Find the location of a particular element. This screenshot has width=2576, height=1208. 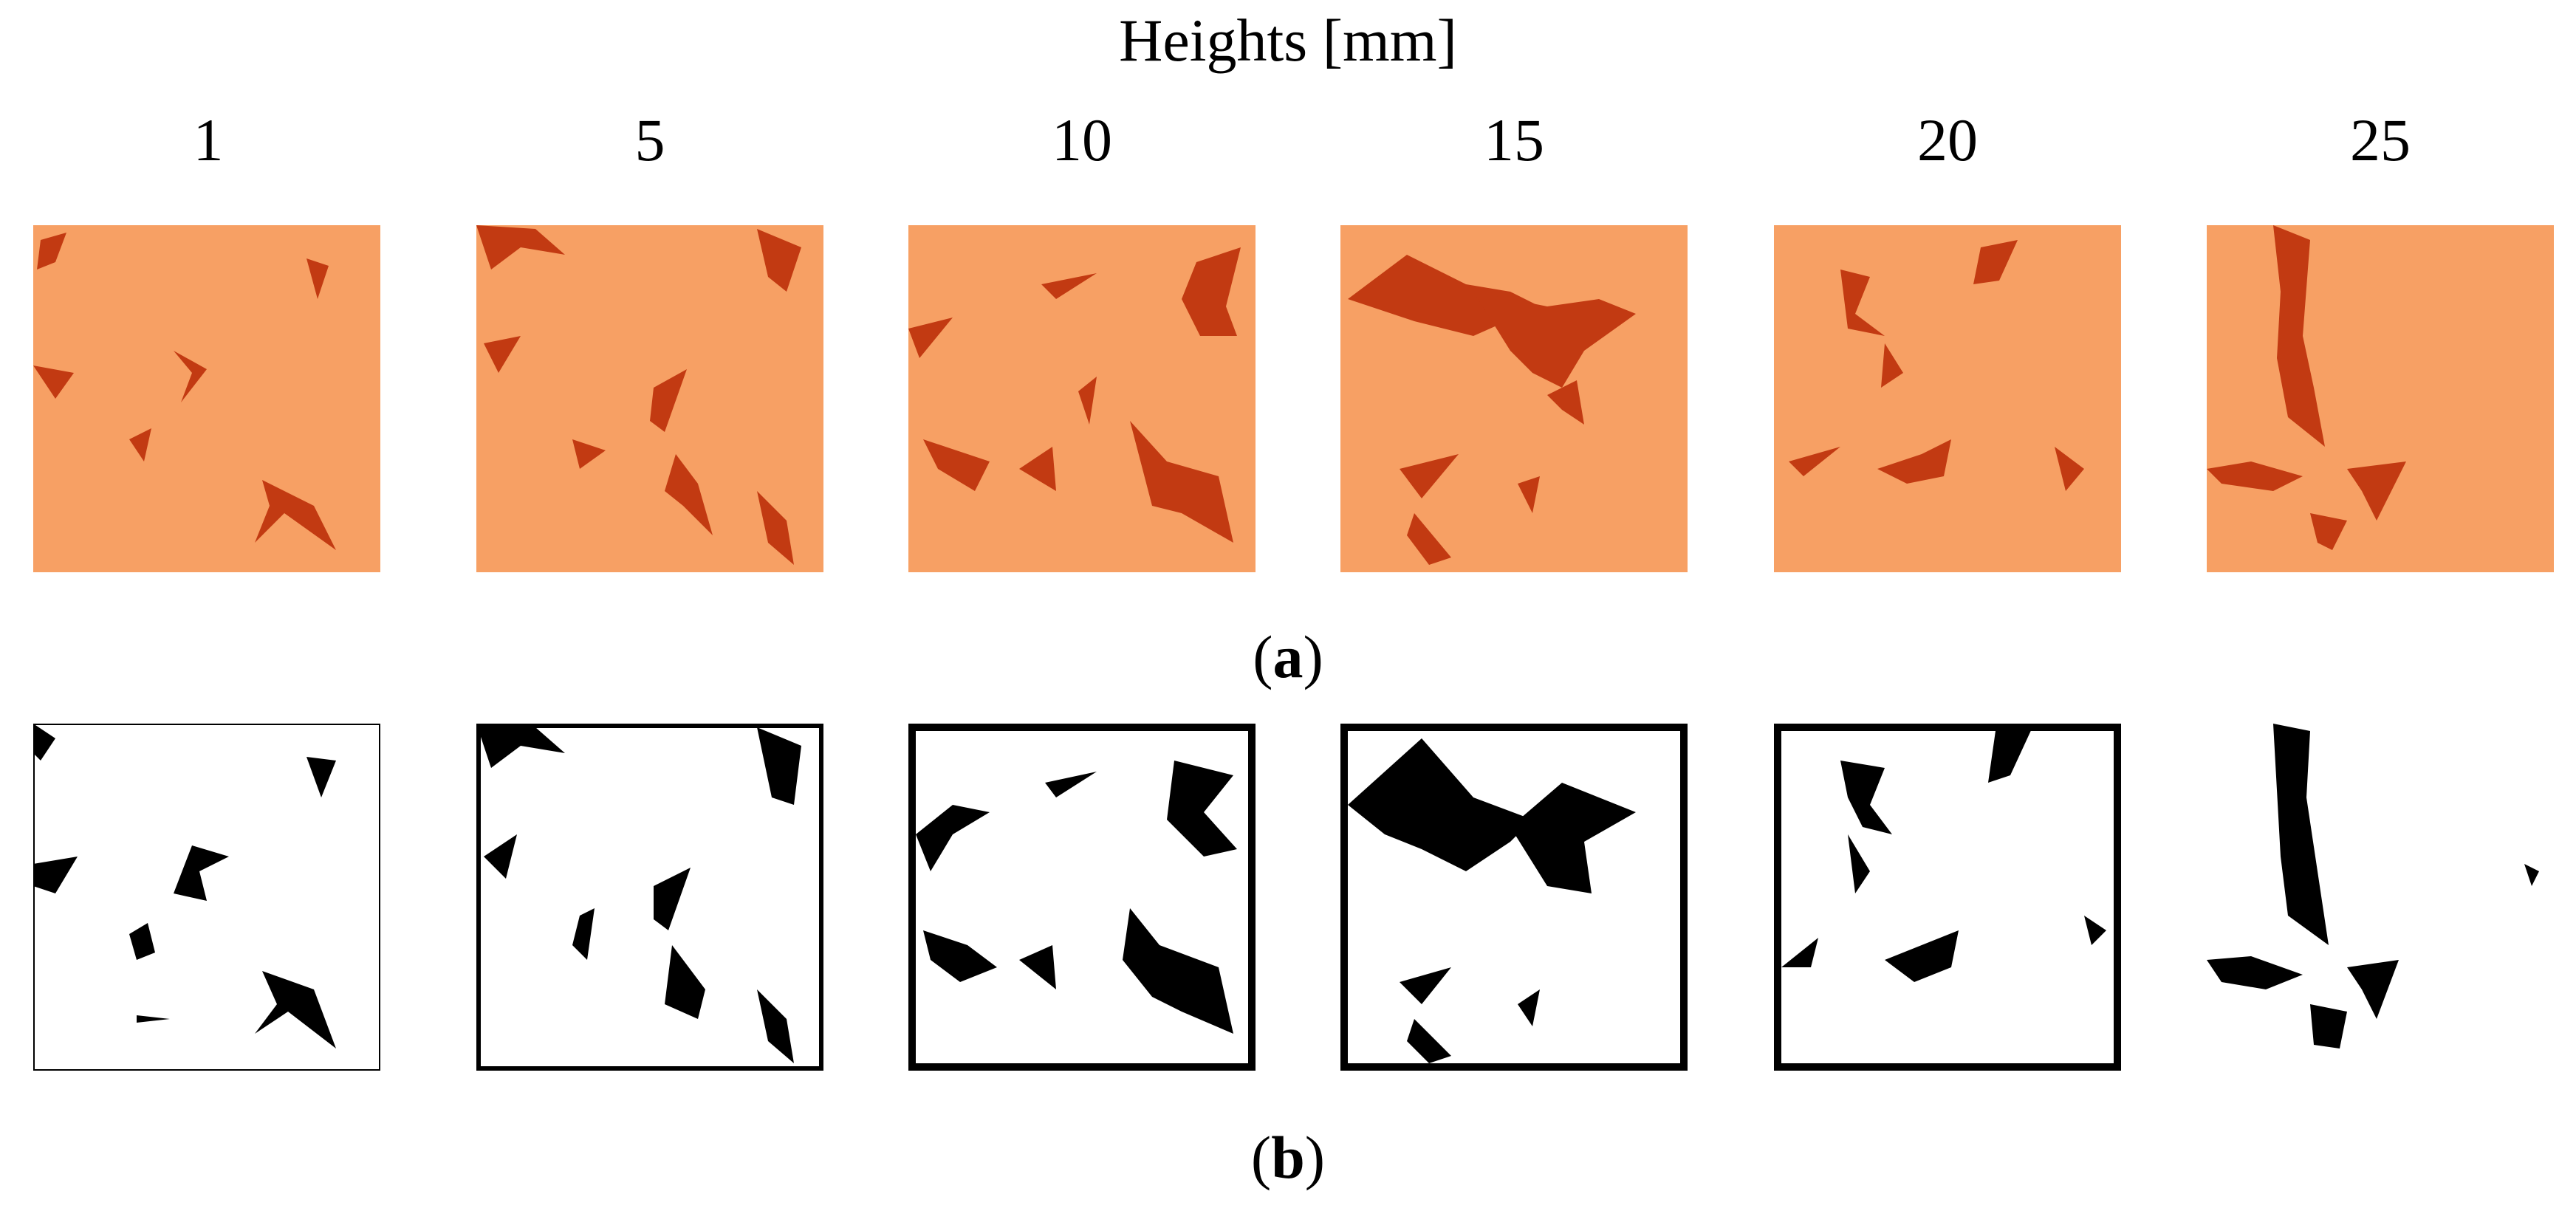

height-label-15: 15 is located at coordinates (1514, 140).